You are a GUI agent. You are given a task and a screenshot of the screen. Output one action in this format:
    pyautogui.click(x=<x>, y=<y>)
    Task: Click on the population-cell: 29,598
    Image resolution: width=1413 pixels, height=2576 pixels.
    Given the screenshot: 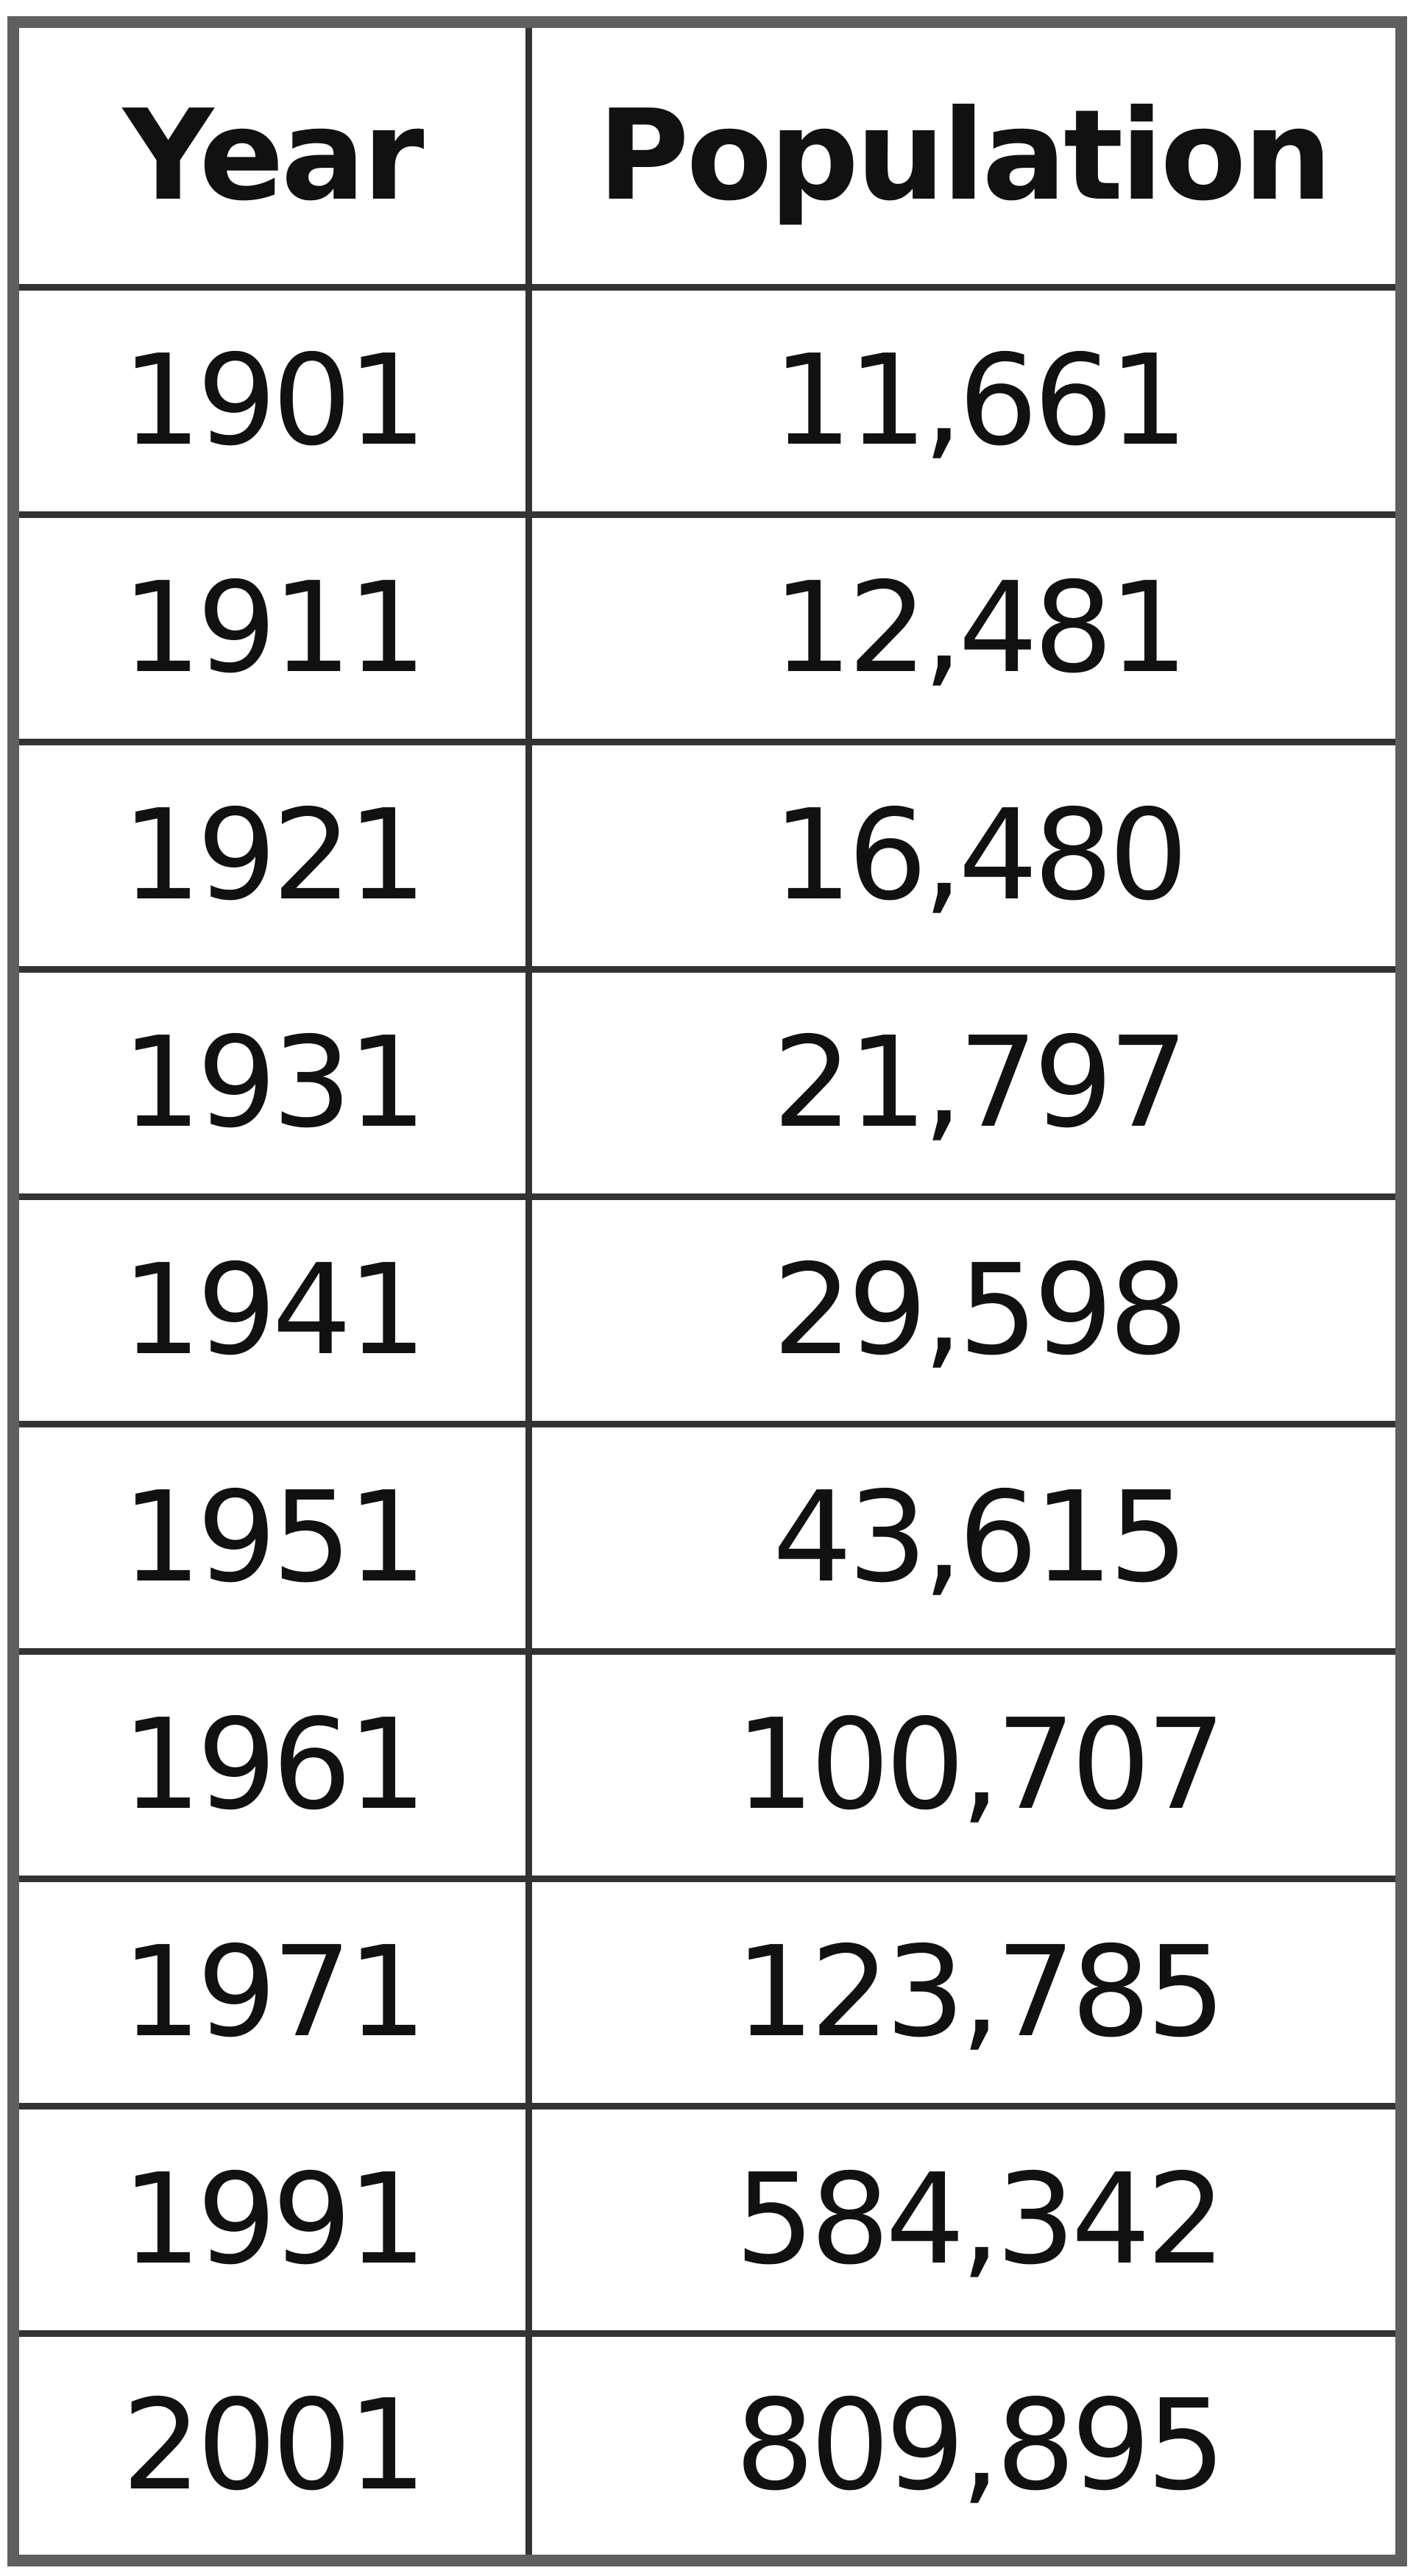 What is the action you would take?
    pyautogui.click(x=965, y=1310)
    